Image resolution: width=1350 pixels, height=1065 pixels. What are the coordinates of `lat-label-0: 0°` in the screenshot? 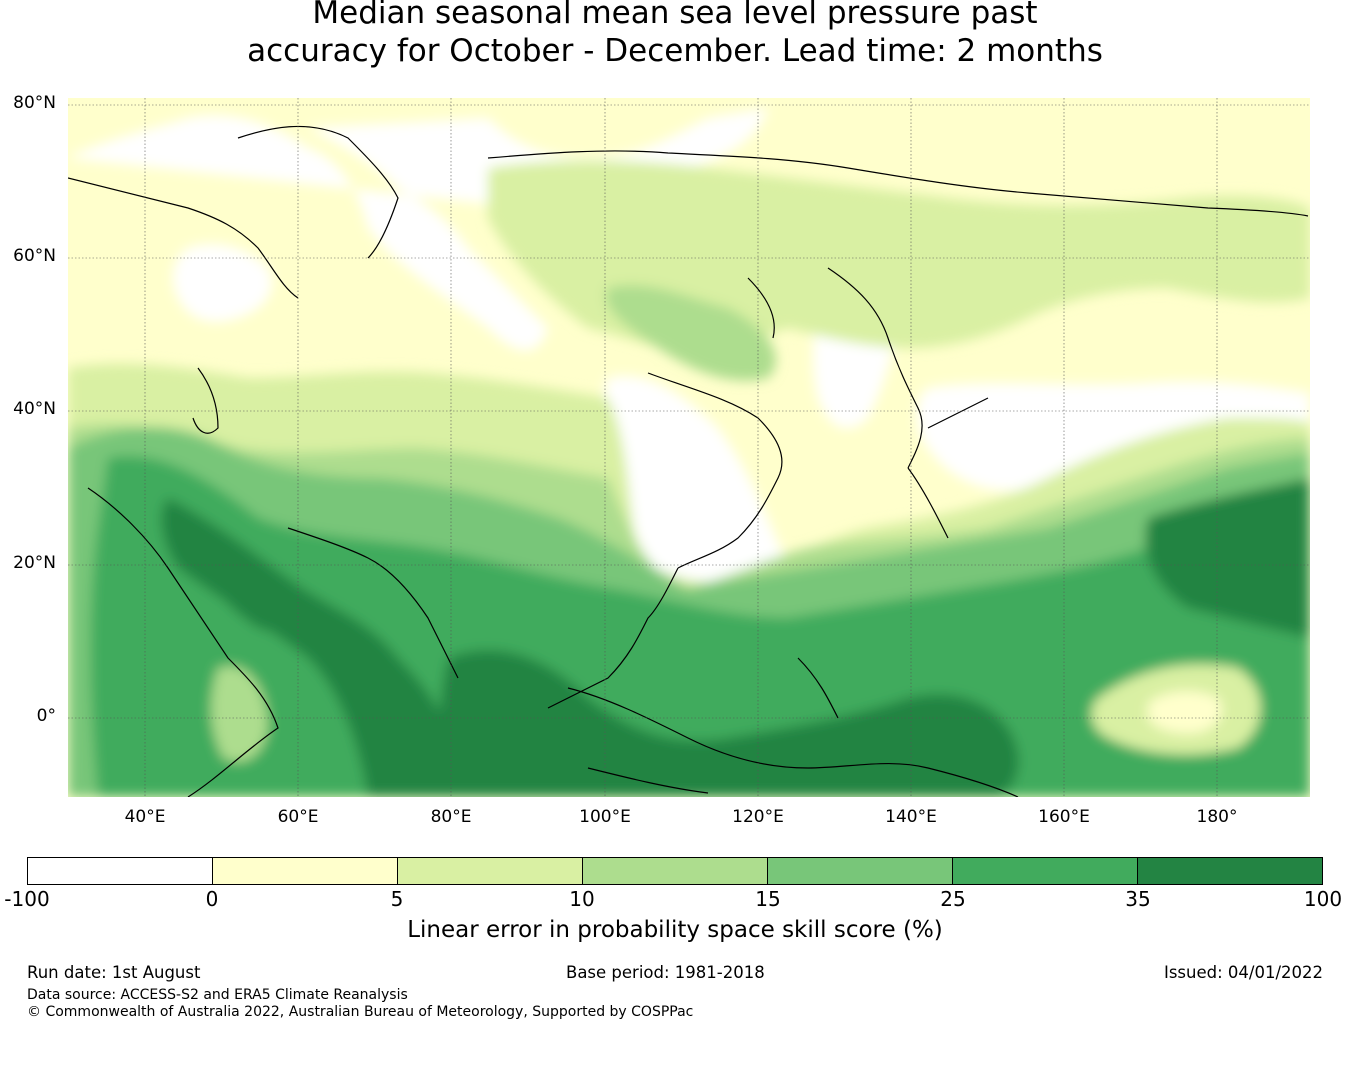 It's located at (46, 716).